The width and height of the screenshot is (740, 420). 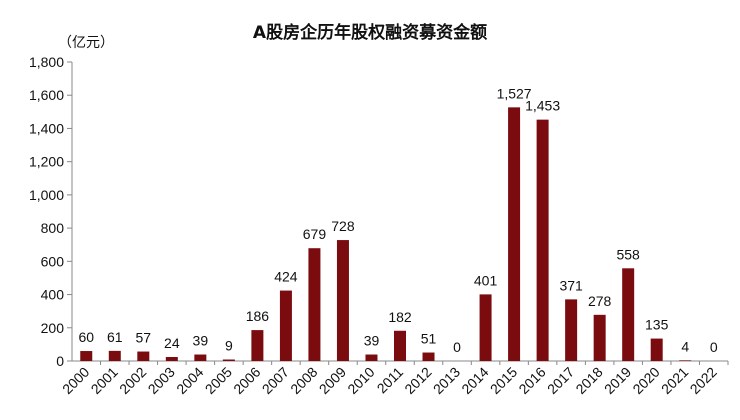 What do you see at coordinates (46, 195) in the screenshot?
I see `y-tick-label: 1,000` at bounding box center [46, 195].